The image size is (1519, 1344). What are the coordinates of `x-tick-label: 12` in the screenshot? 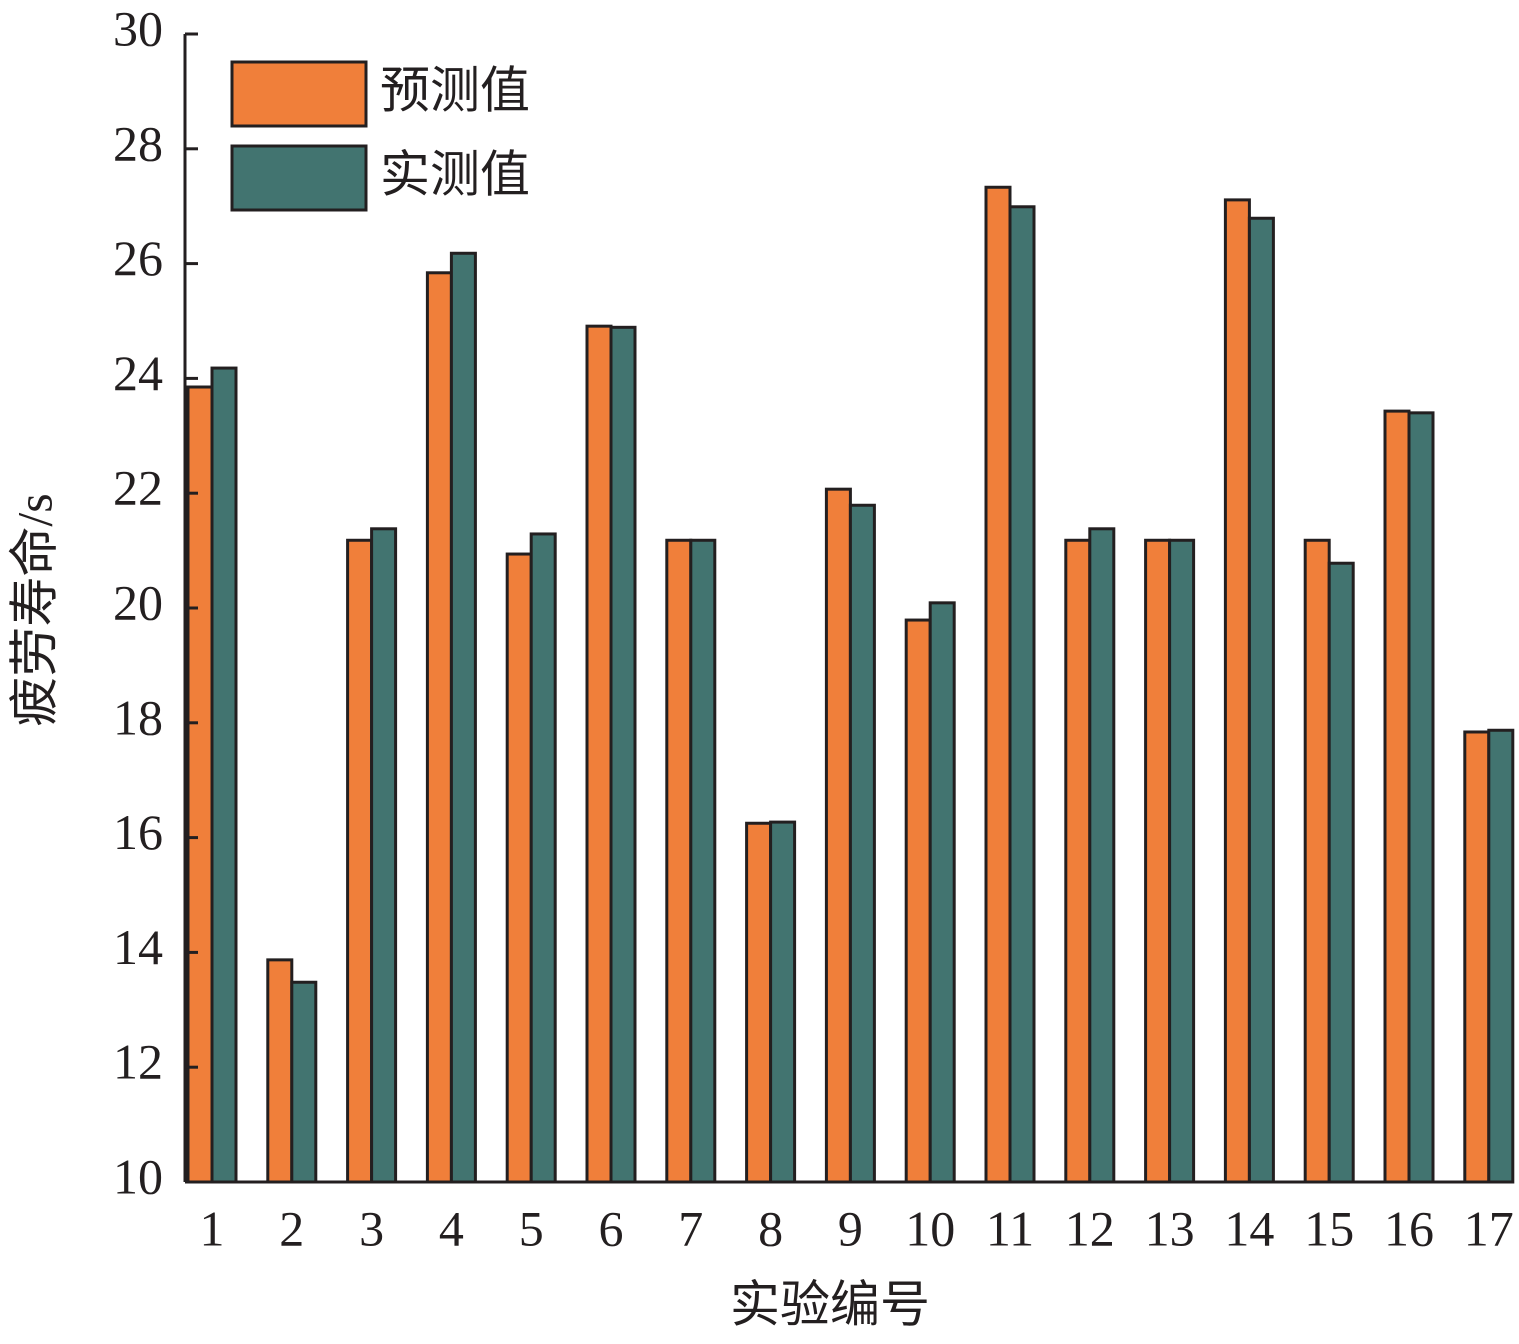 It's located at (1090, 1228).